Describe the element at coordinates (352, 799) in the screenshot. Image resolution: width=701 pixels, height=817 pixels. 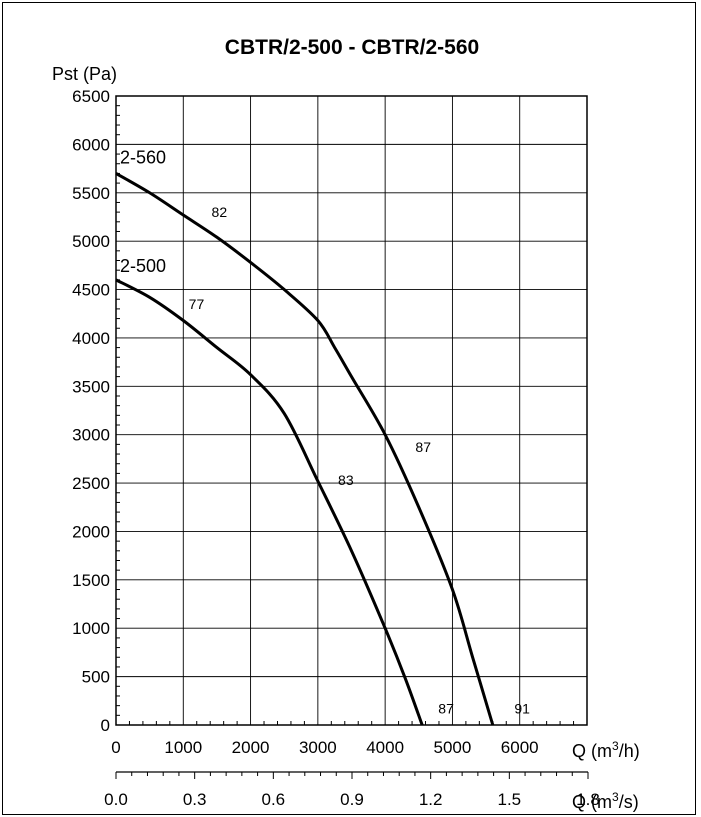
I see `secondary-tick-label: 0.9` at that location.